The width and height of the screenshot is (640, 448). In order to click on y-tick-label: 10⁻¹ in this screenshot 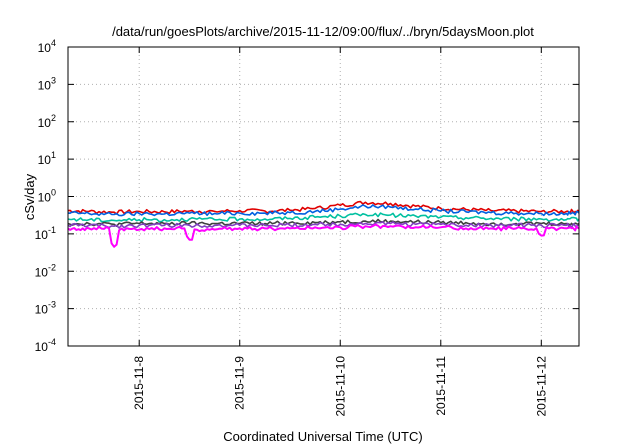, I will do `click(45, 233)`.